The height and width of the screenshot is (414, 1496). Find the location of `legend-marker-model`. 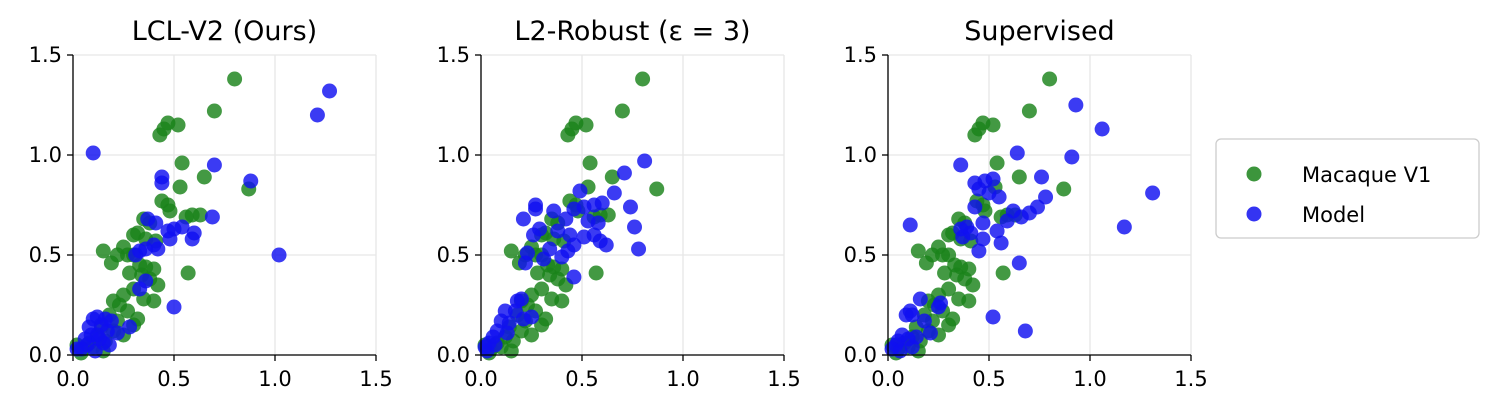

legend-marker-model is located at coordinates (1254, 214).